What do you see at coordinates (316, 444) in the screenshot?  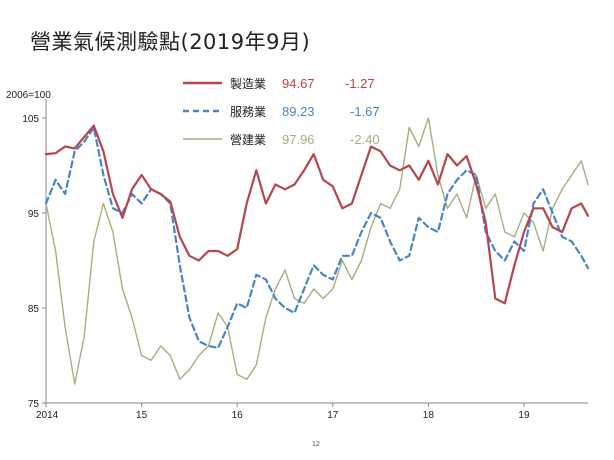 I see `page-number: 12` at bounding box center [316, 444].